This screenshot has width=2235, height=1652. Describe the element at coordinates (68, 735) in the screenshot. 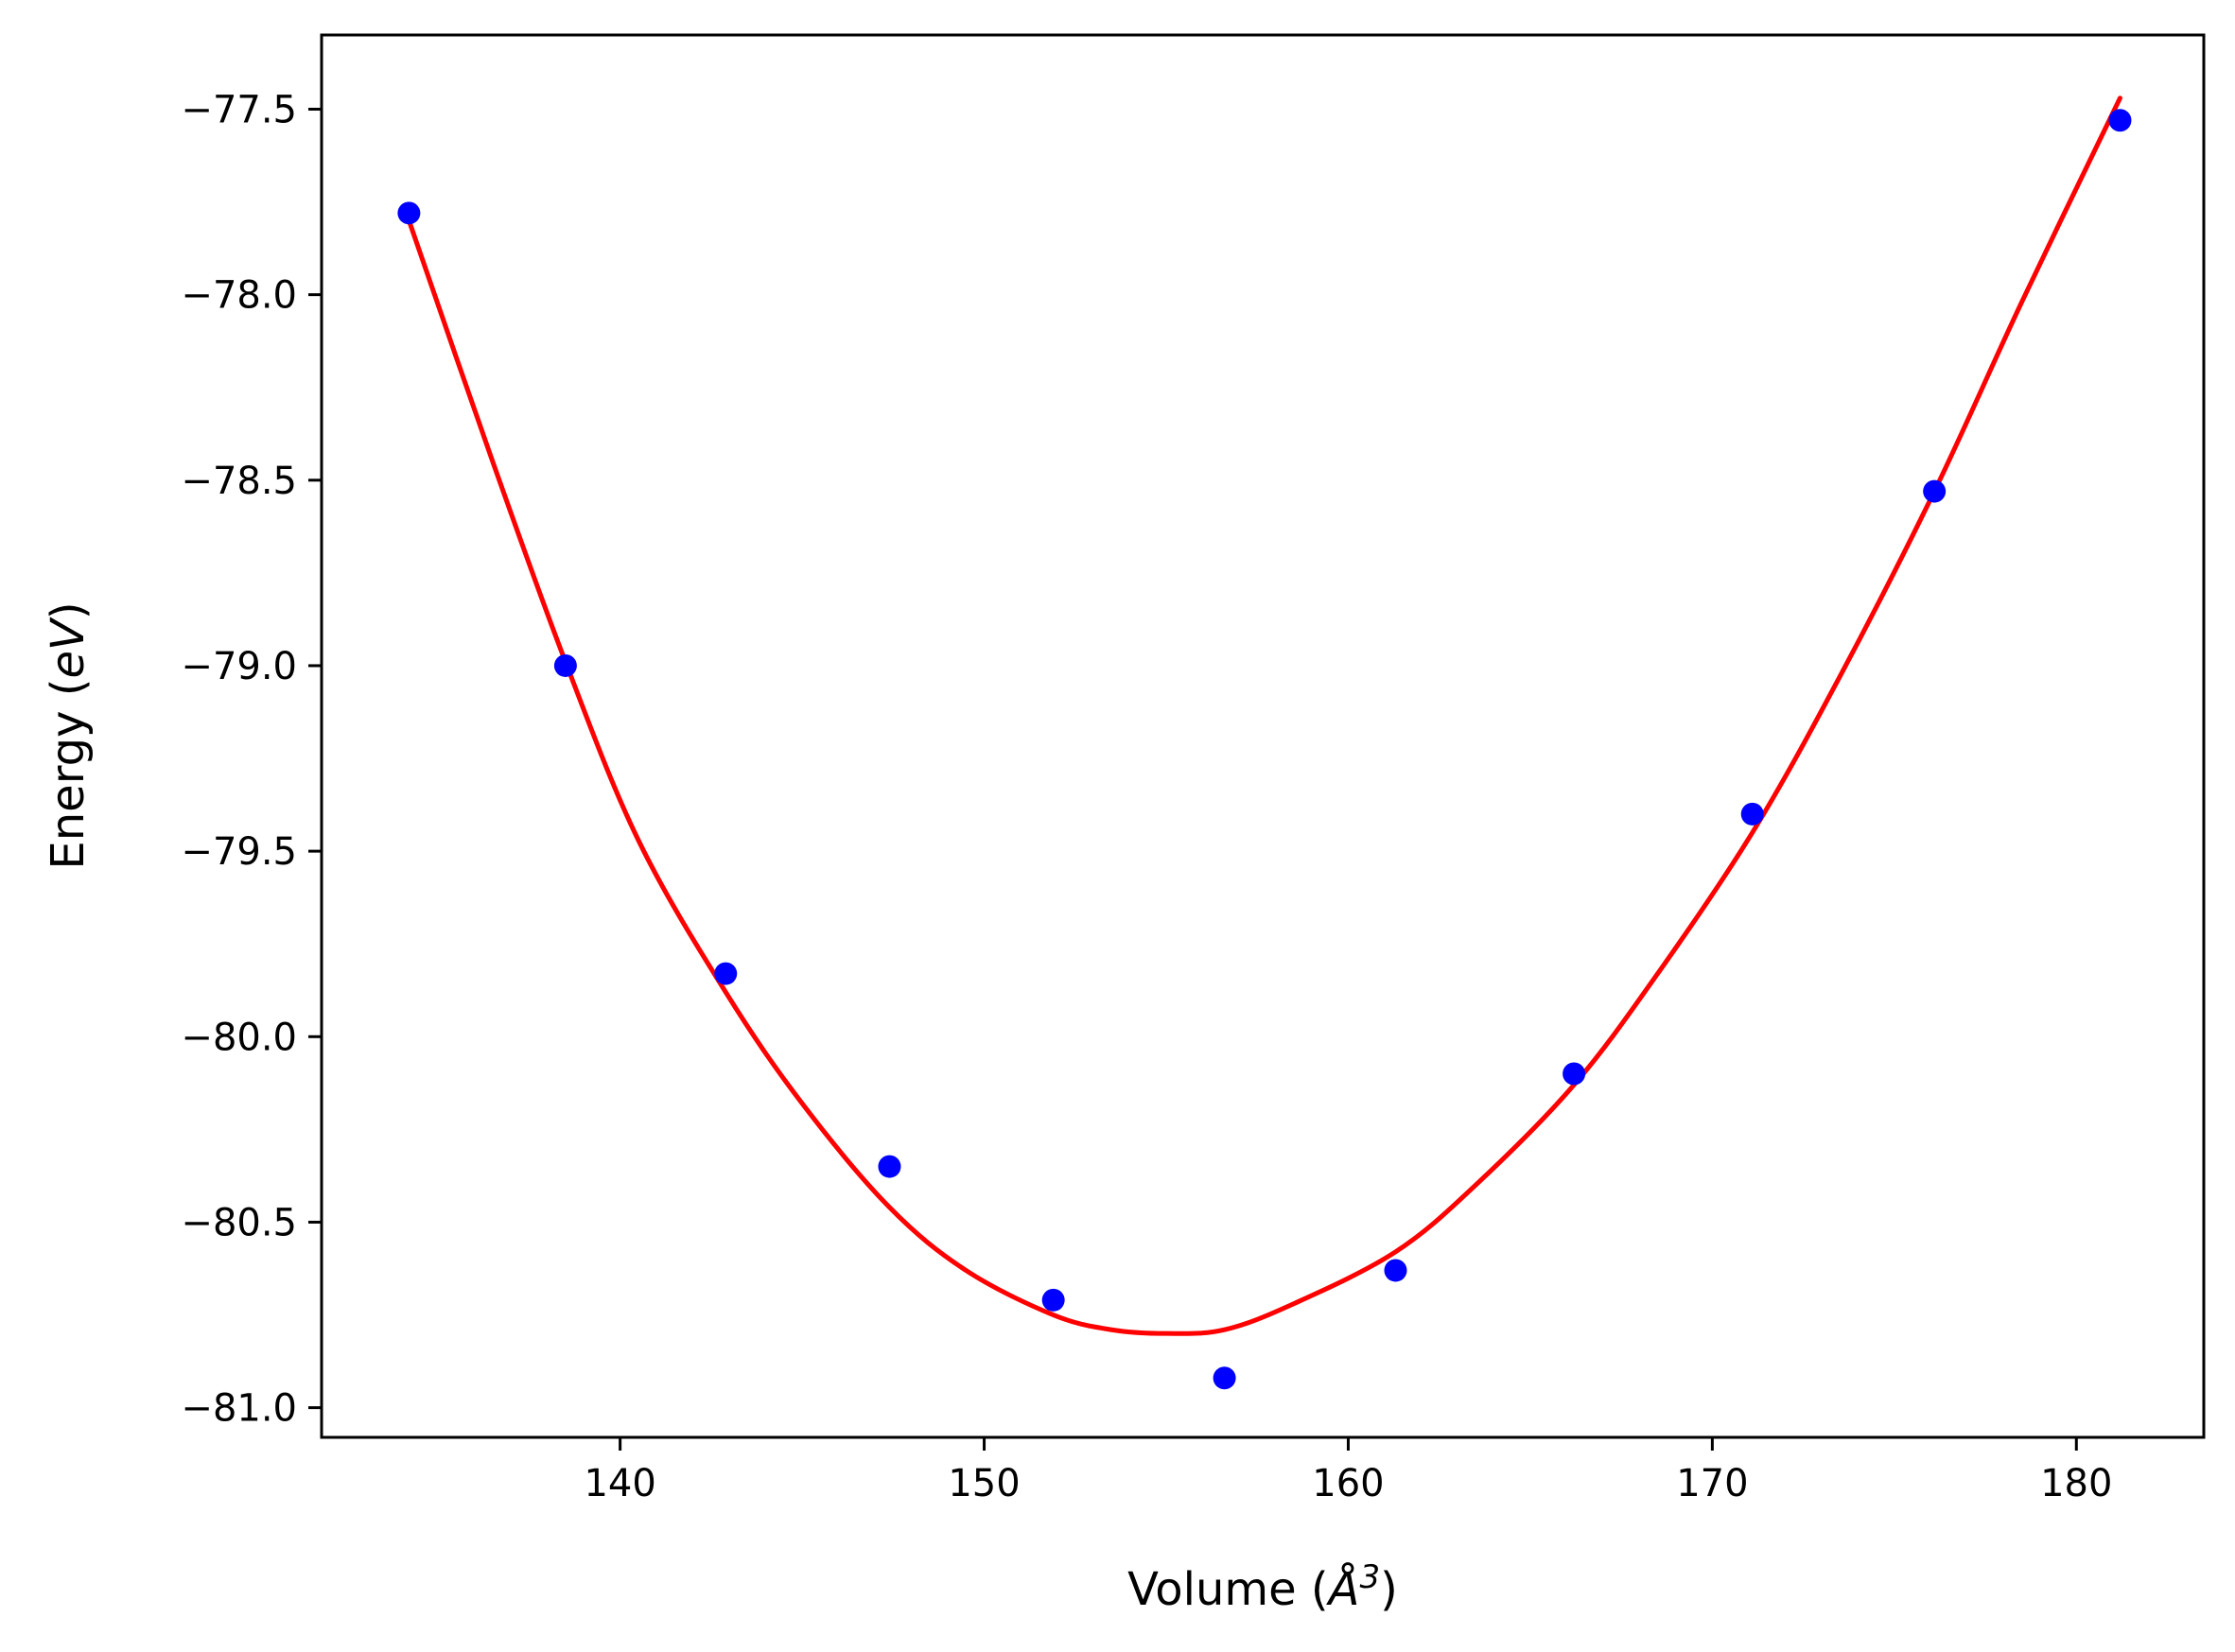

I see `y-axis-label: Energy (eV)` at that location.